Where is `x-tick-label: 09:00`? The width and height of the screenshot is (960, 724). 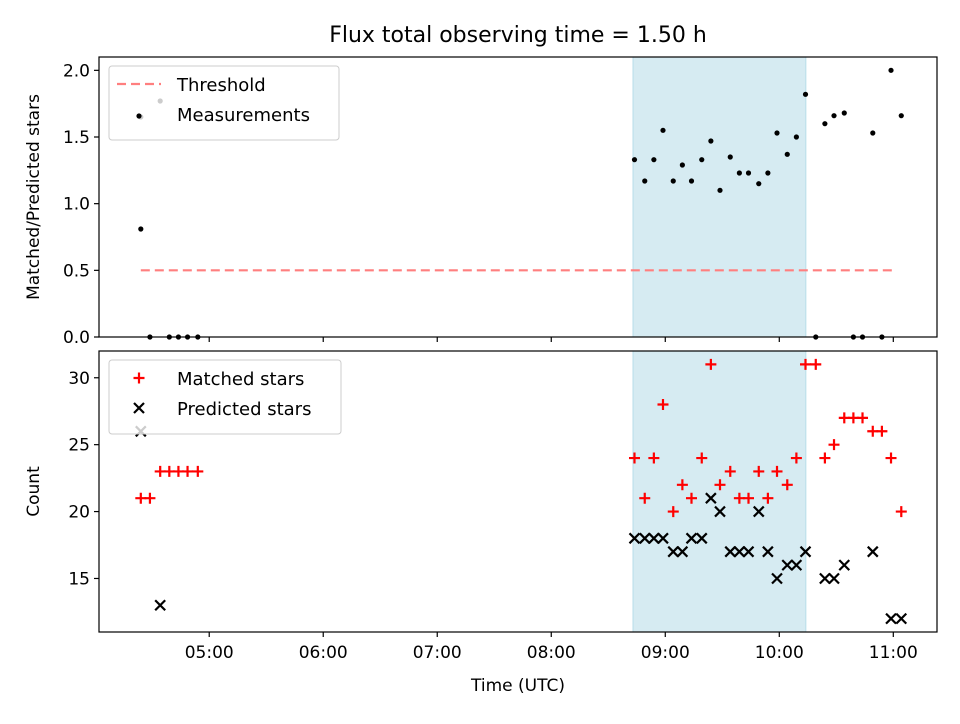 x-tick-label: 09:00 is located at coordinates (665, 653).